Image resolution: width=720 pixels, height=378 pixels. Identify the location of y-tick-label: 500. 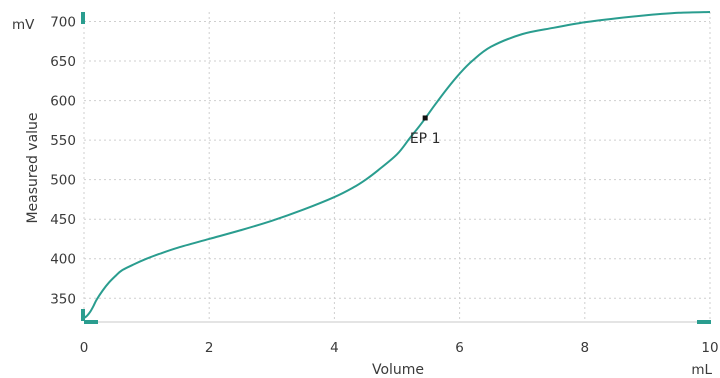
(63, 181).